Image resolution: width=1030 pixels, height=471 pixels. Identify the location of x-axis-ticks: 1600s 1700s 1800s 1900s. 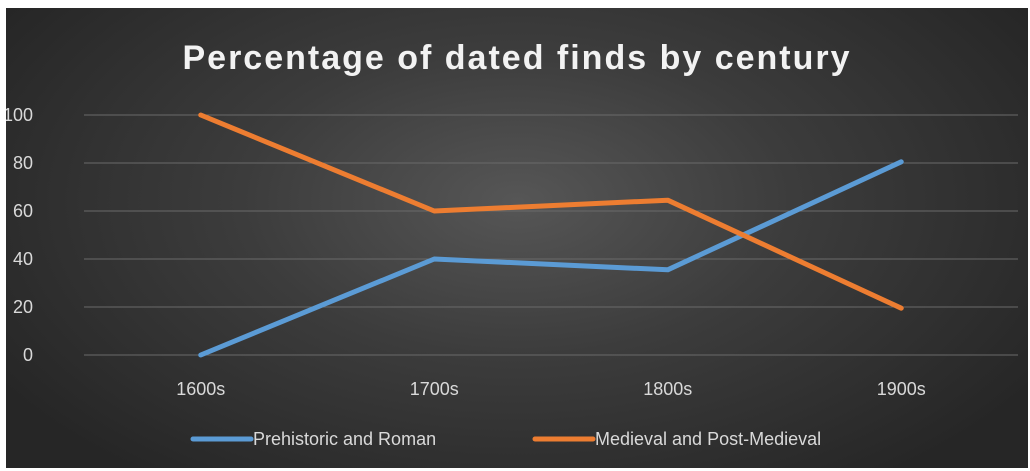
(551, 389).